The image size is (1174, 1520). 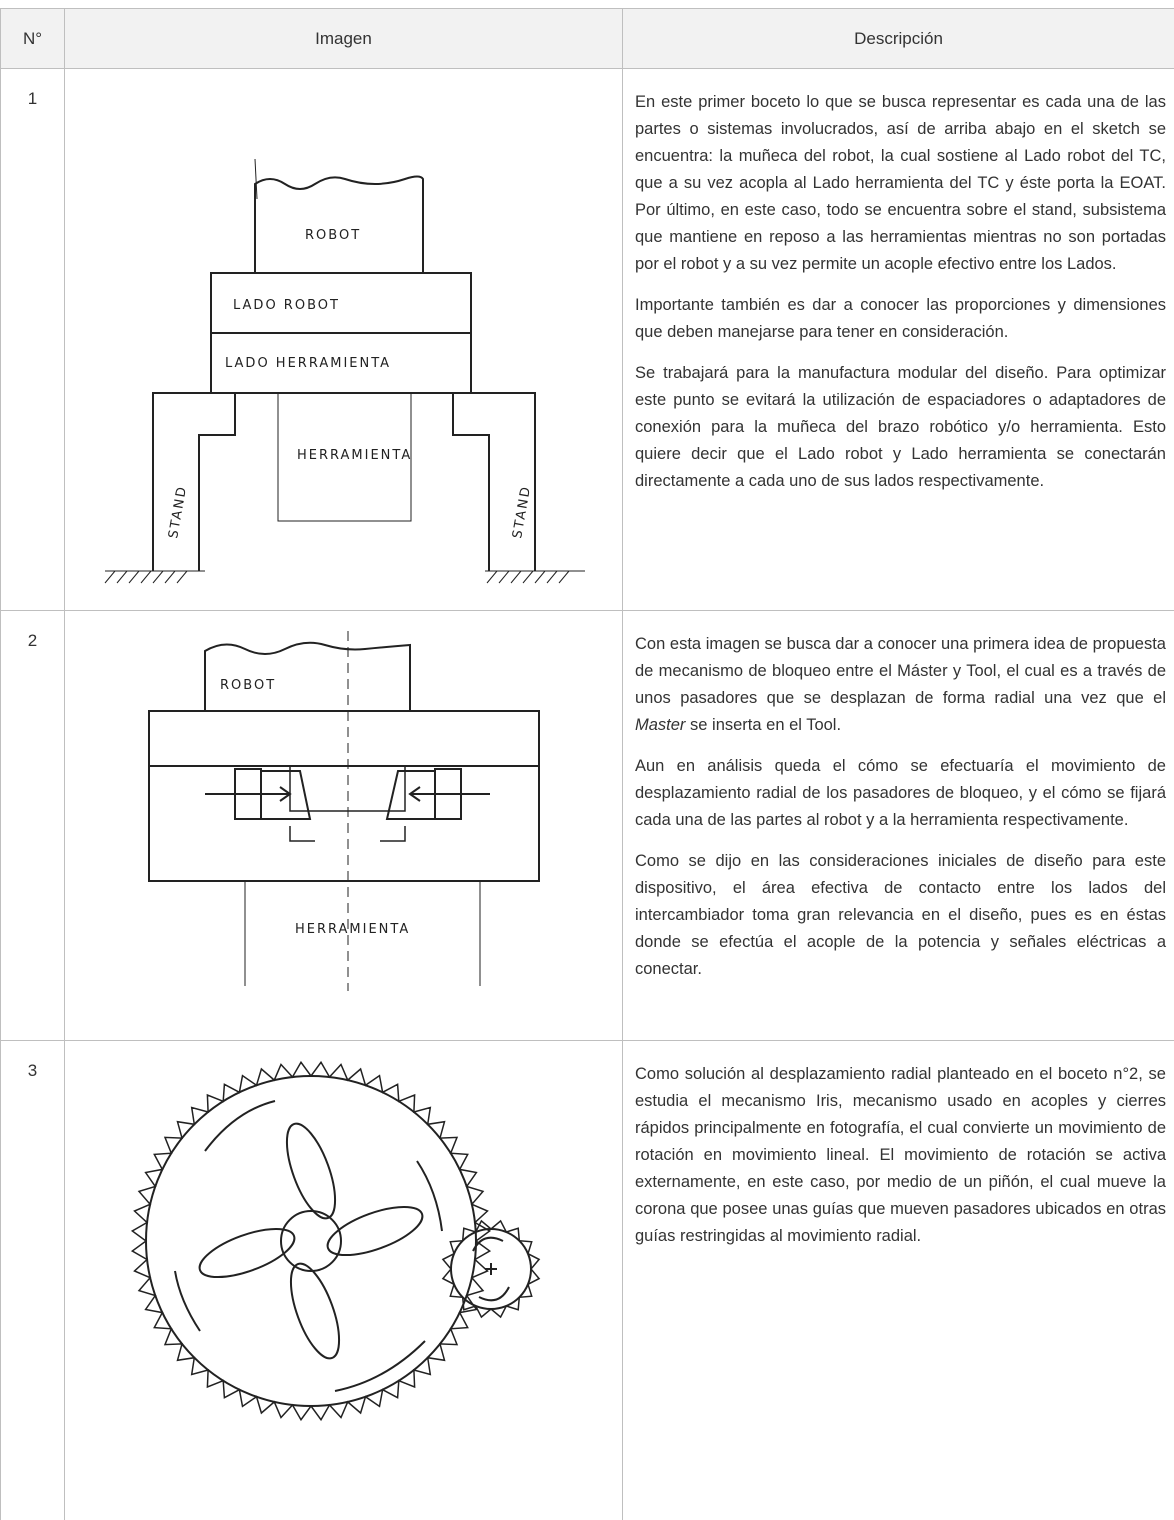 I want to click on main-block, so click(x=344, y=796).